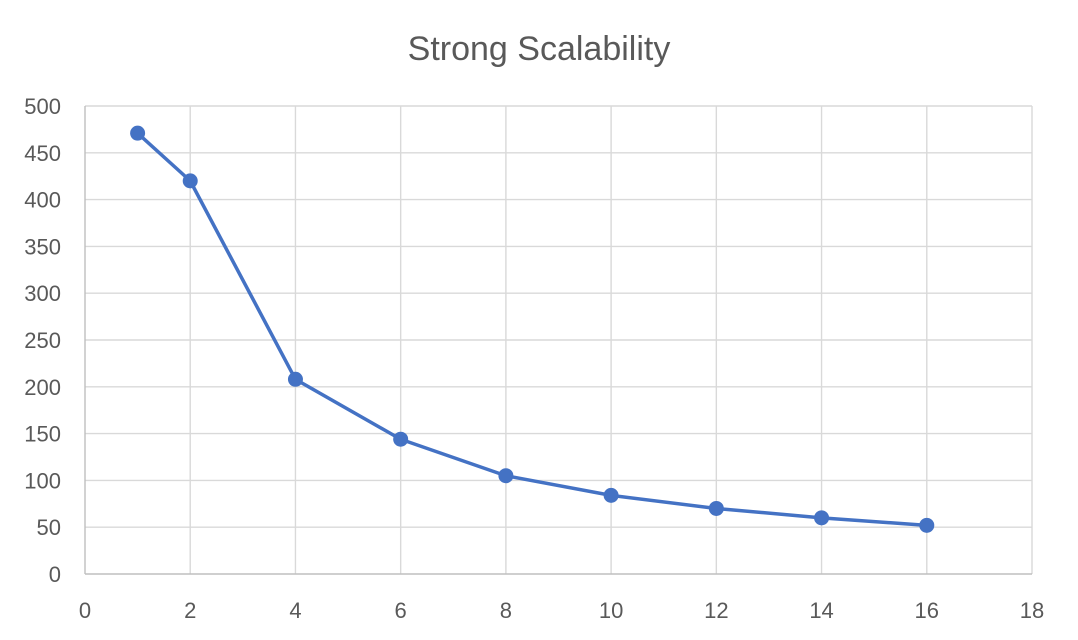 The image size is (1078, 640). Describe the element at coordinates (401, 610) in the screenshot. I see `x-tick-label: 6` at that location.